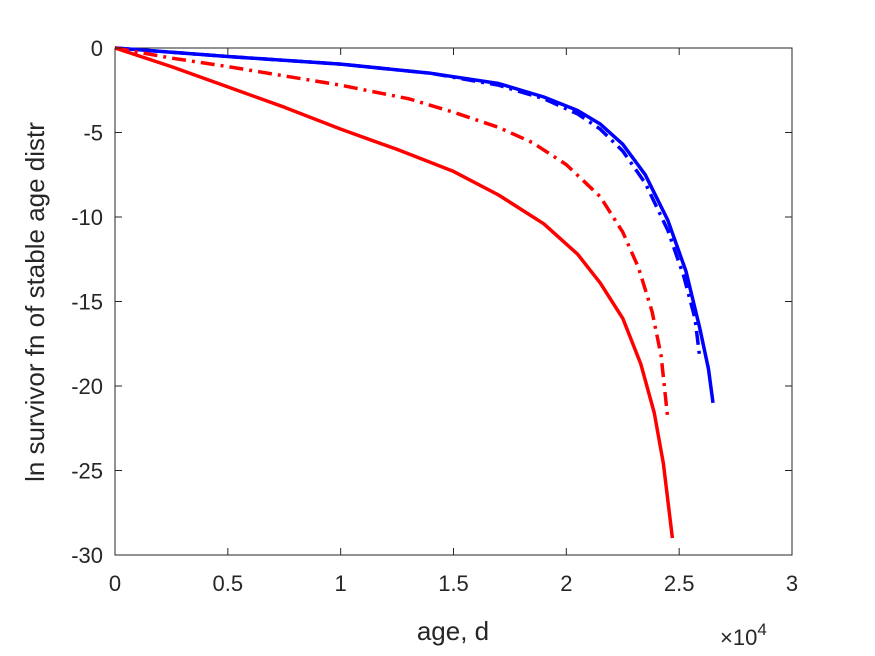 Image resolution: width=875 pixels, height=656 pixels. I want to click on x-tick-label: 3, so click(792, 583).